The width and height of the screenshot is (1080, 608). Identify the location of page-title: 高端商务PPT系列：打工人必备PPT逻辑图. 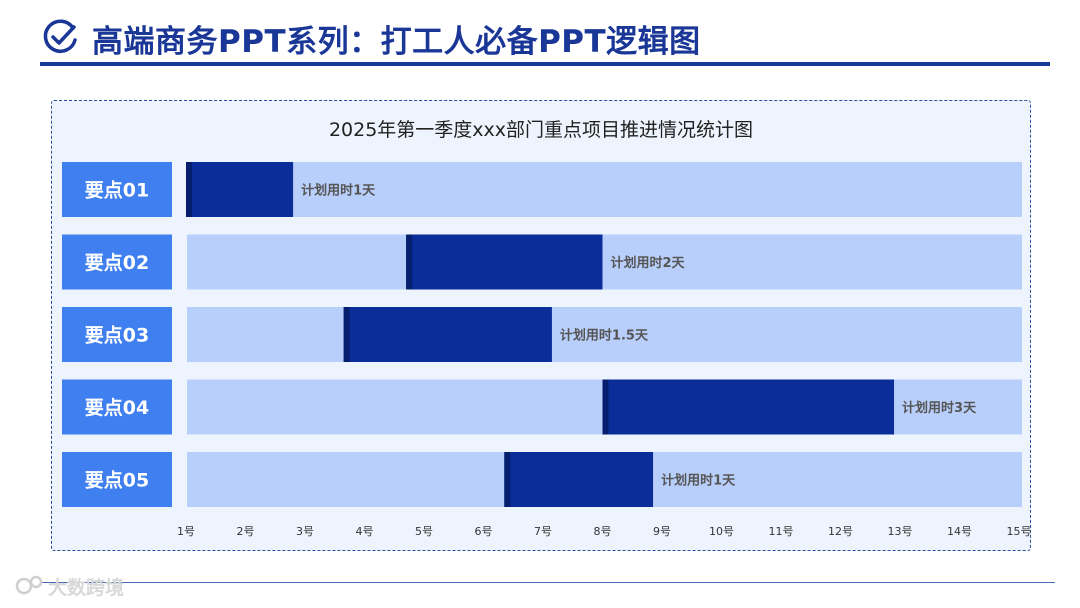
(396, 42).